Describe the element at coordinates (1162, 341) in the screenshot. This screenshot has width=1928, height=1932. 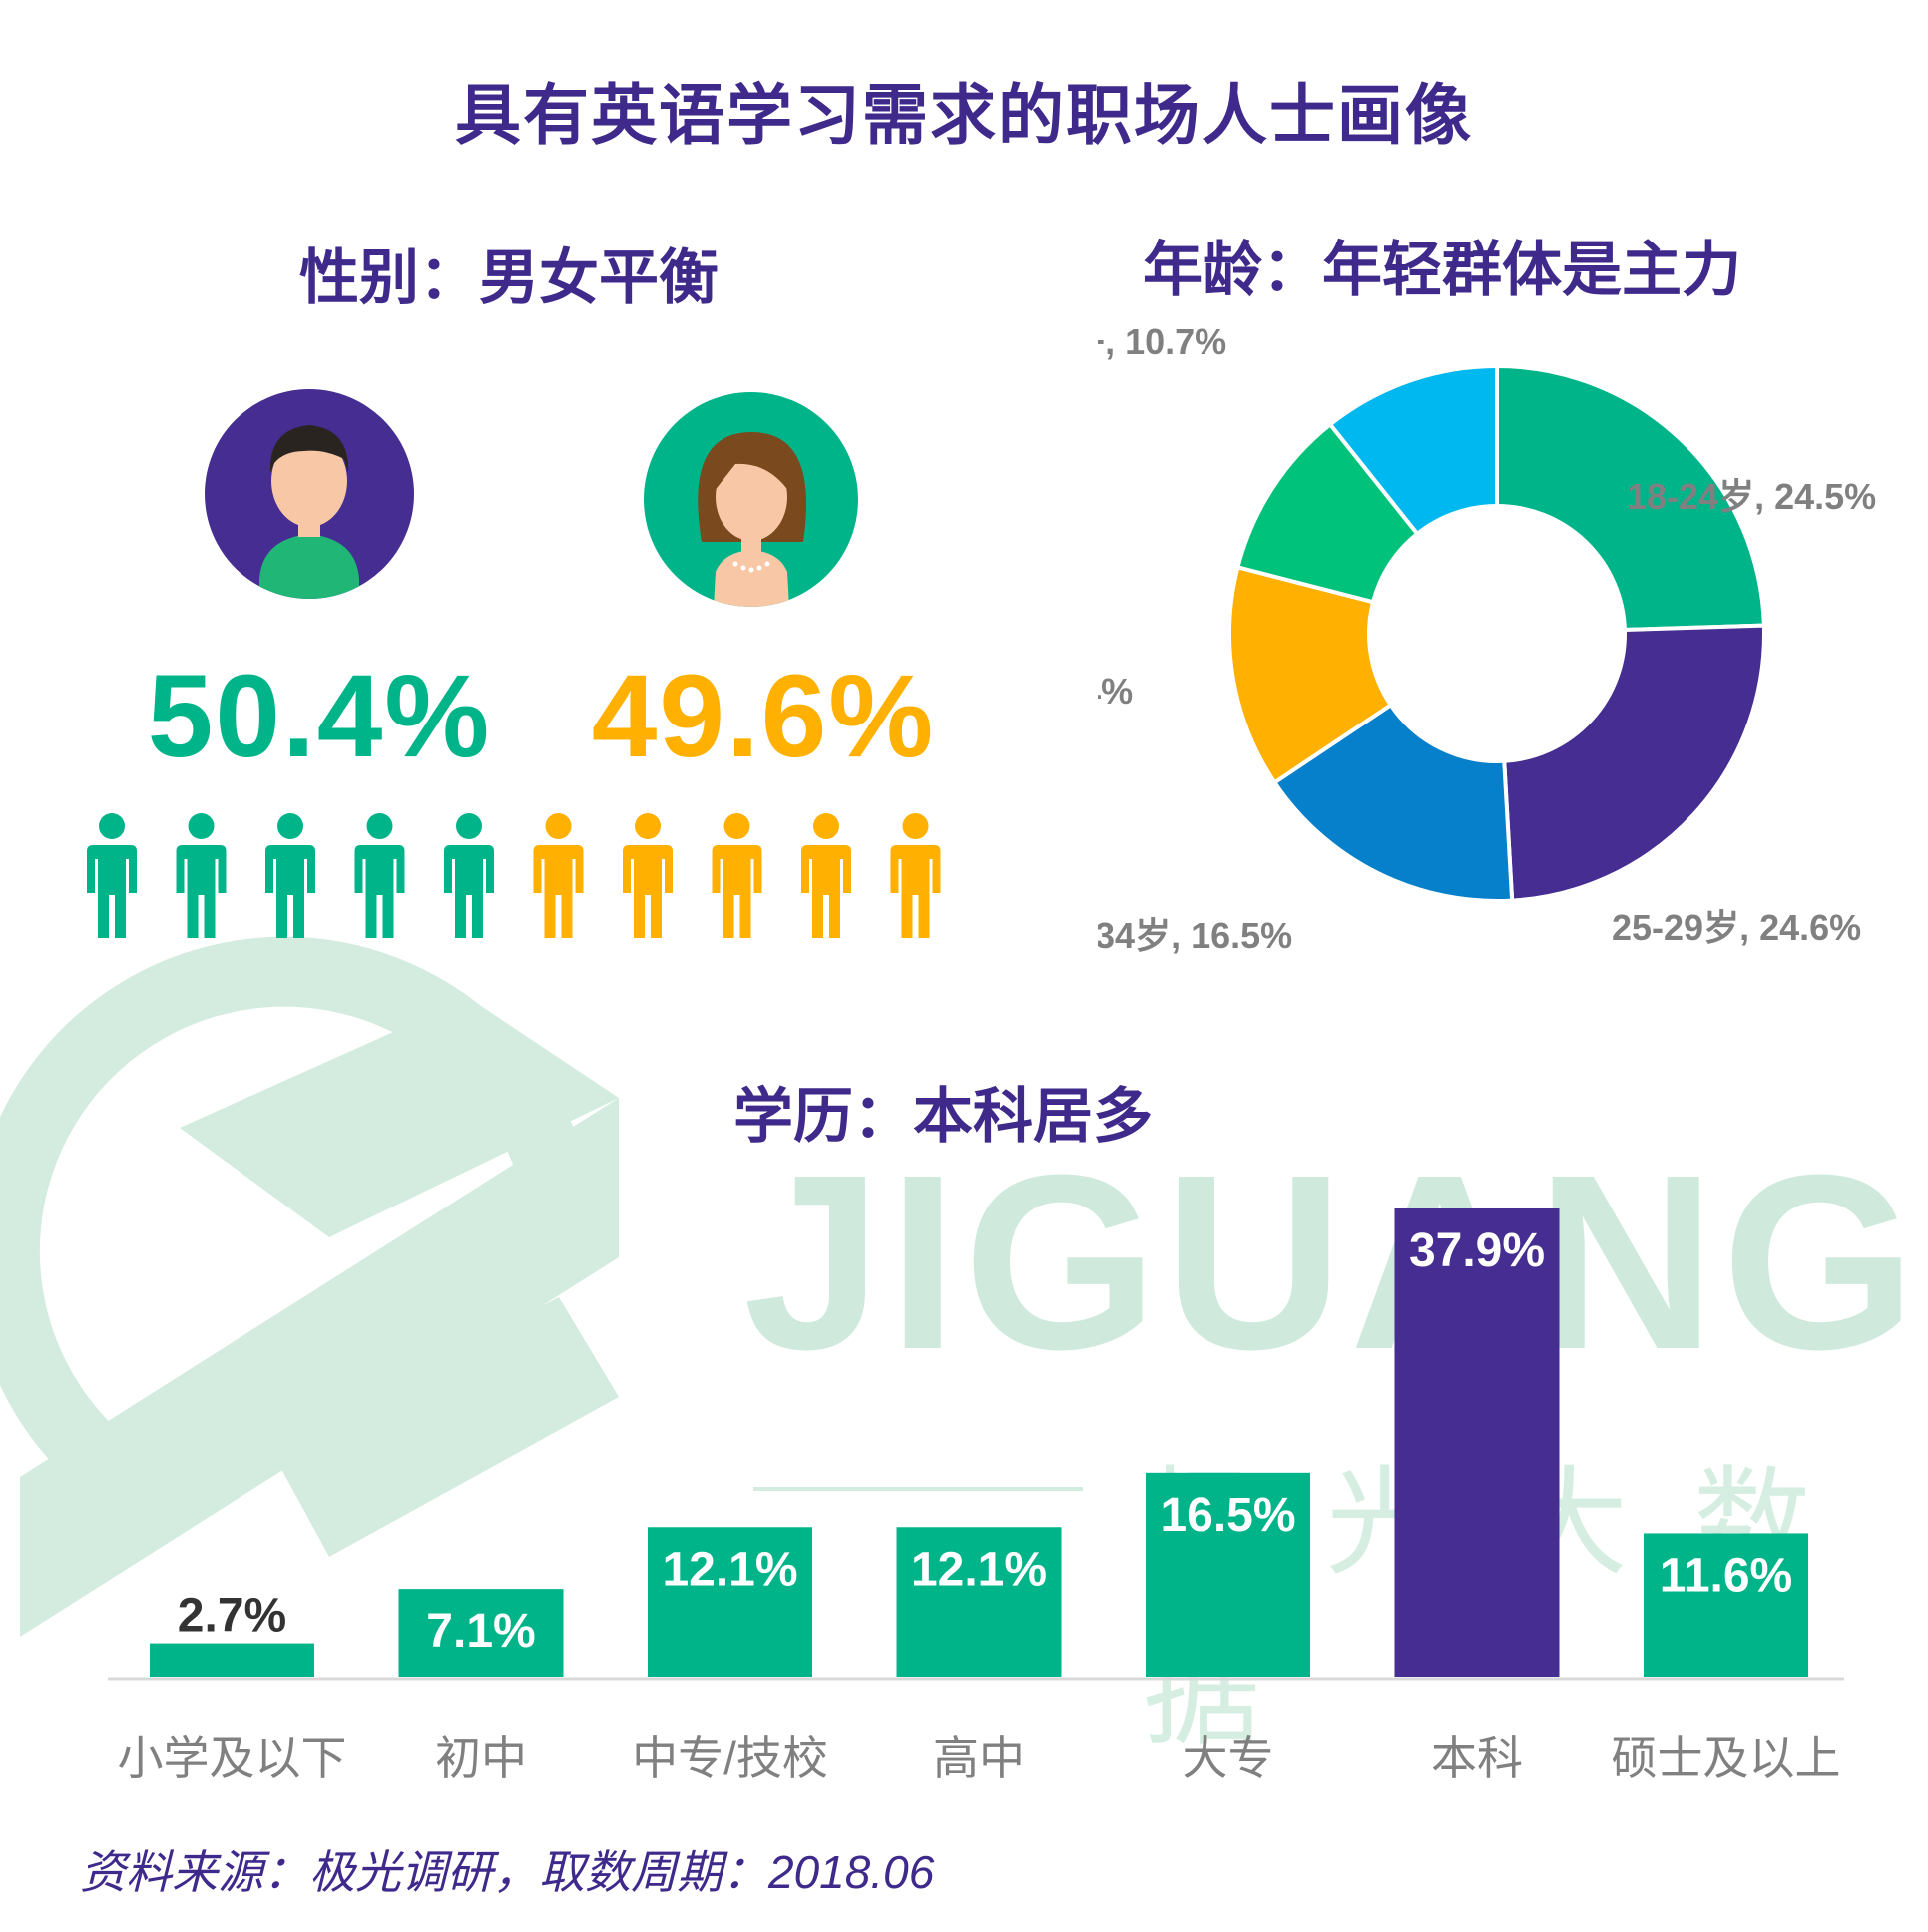
I see `donut-label: 45岁+, 10.7%` at that location.